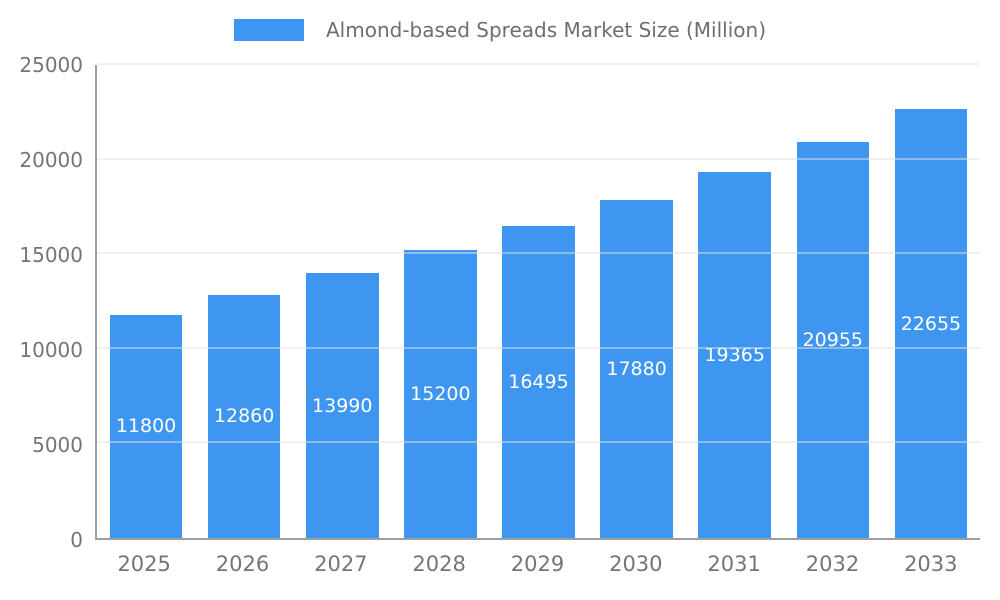 Image resolution: width=1000 pixels, height=600 pixels. I want to click on x-axis-labels: 2025 2026 2027 2028 2029 2030 2031 2032 2033, so click(537, 564).